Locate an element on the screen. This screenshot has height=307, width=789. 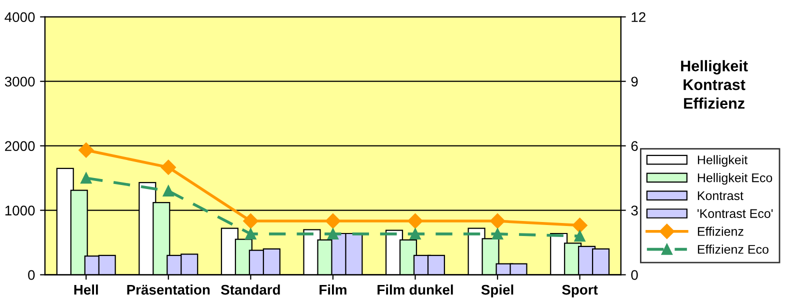
legend-label: Effizienz is located at coordinates (721, 231).